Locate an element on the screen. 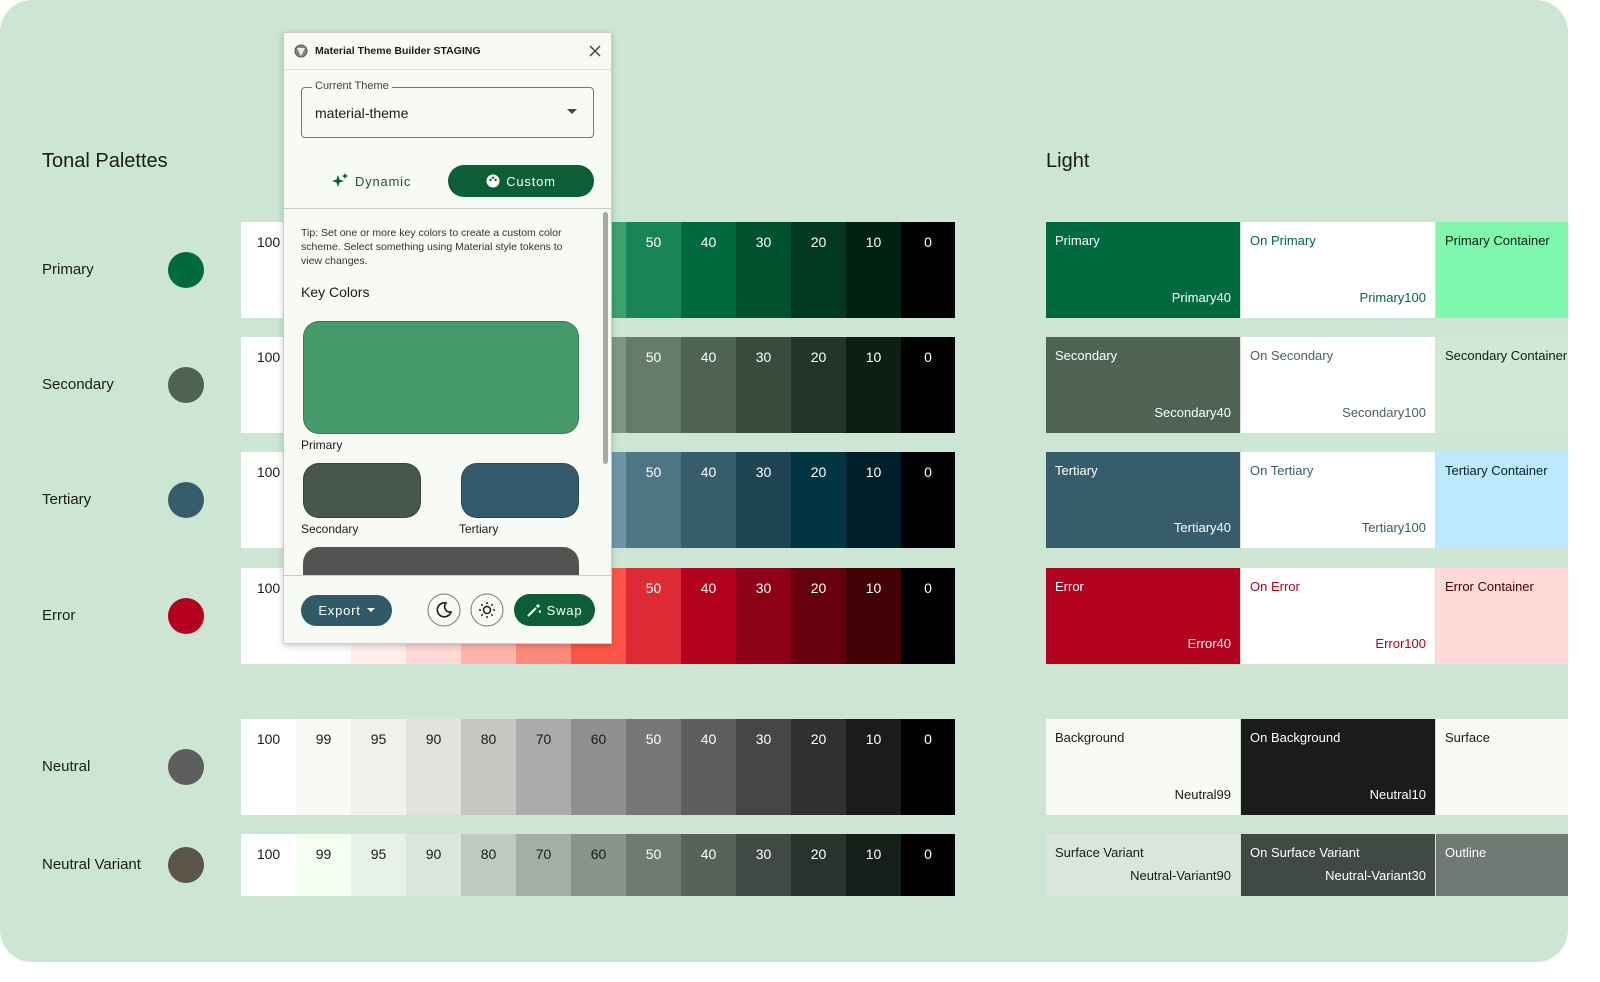 This screenshot has width=1600, height=982. role-name: On Background is located at coordinates (1295, 737).